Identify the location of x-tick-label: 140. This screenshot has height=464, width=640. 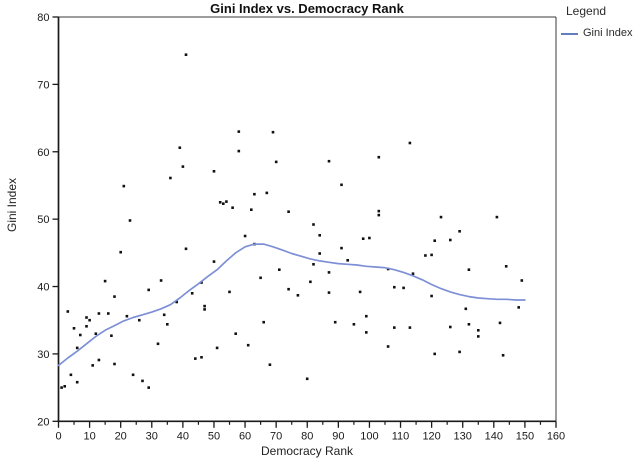
(494, 436).